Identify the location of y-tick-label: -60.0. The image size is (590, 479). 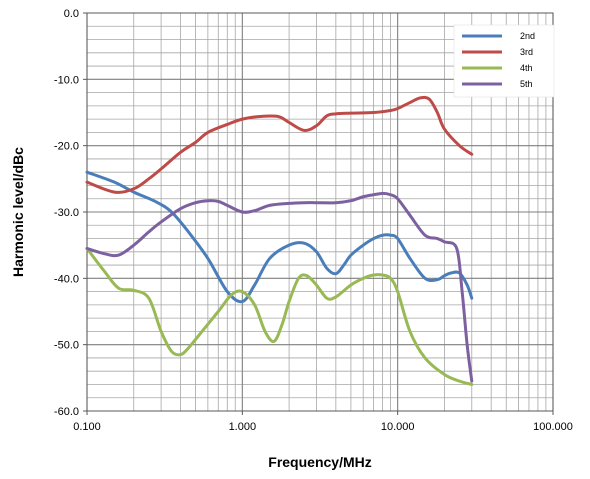
(66, 412).